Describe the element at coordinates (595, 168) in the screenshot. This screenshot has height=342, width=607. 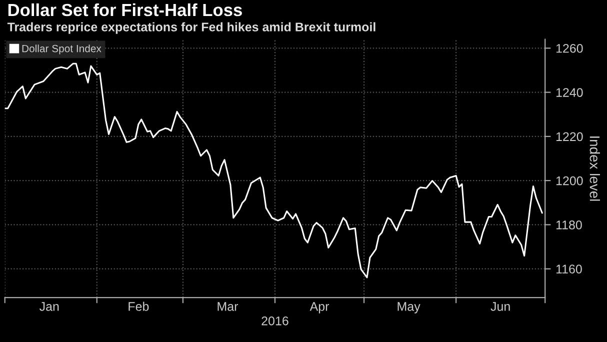
I see `y-axis-title: Index level` at that location.